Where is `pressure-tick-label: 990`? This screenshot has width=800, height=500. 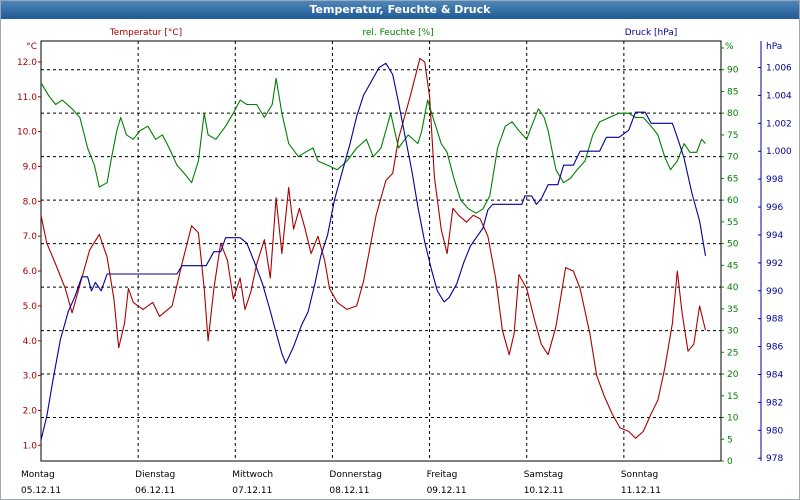 pressure-tick-label: 990 is located at coordinates (774, 292).